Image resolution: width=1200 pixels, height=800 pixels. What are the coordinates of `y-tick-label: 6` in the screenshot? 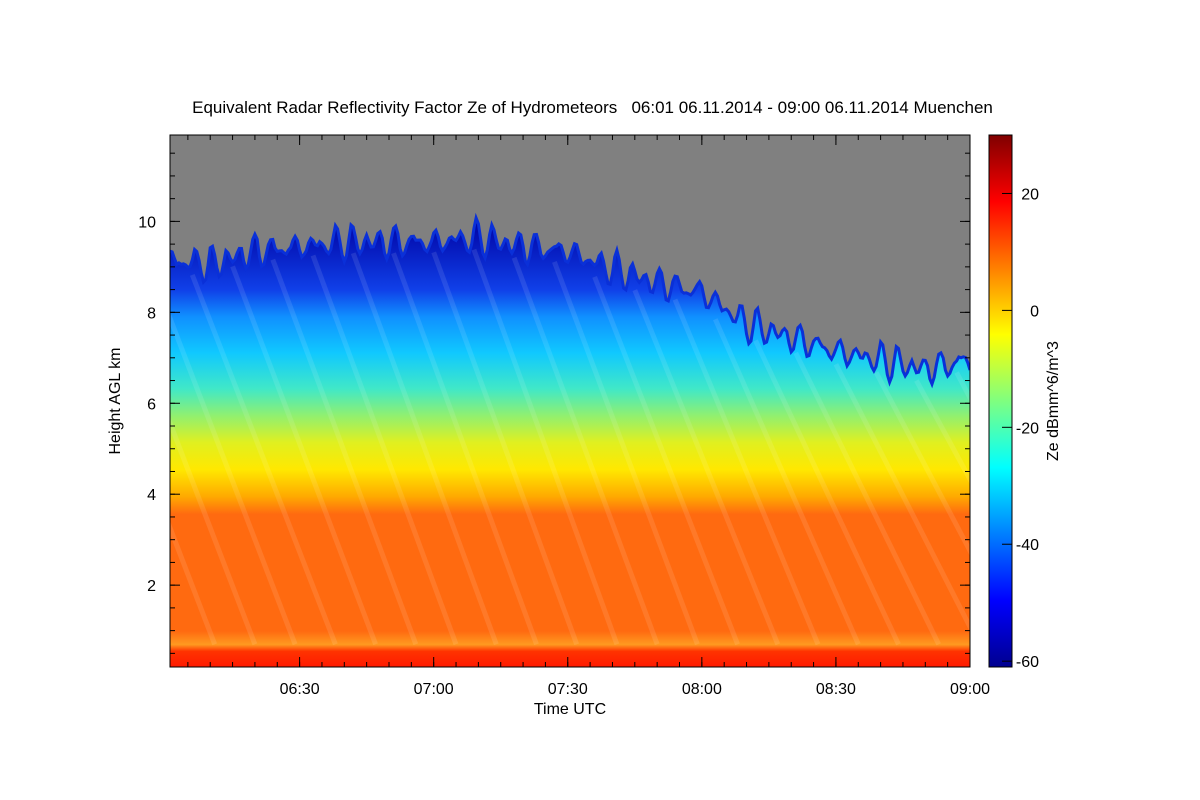 It's located at (151, 404).